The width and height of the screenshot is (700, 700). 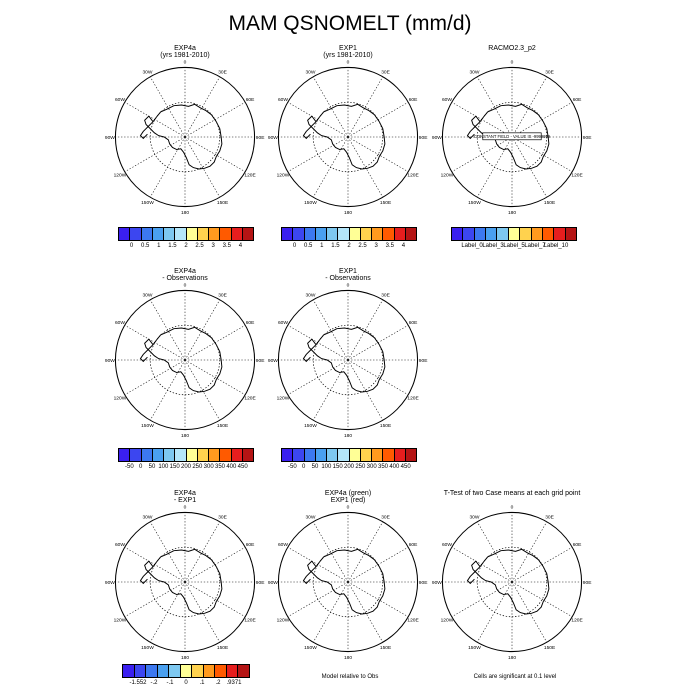 I want to click on longitude-label: 150W, so click(x=474, y=648).